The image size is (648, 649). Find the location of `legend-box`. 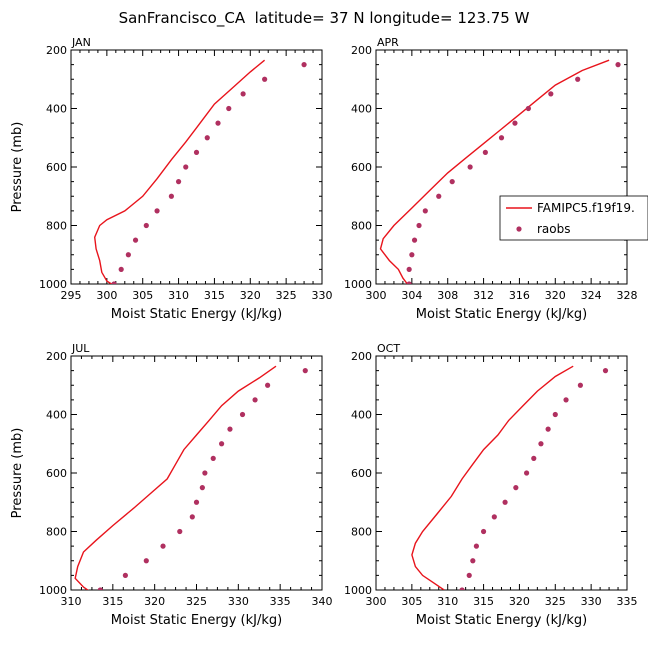

legend-box is located at coordinates (573, 218).